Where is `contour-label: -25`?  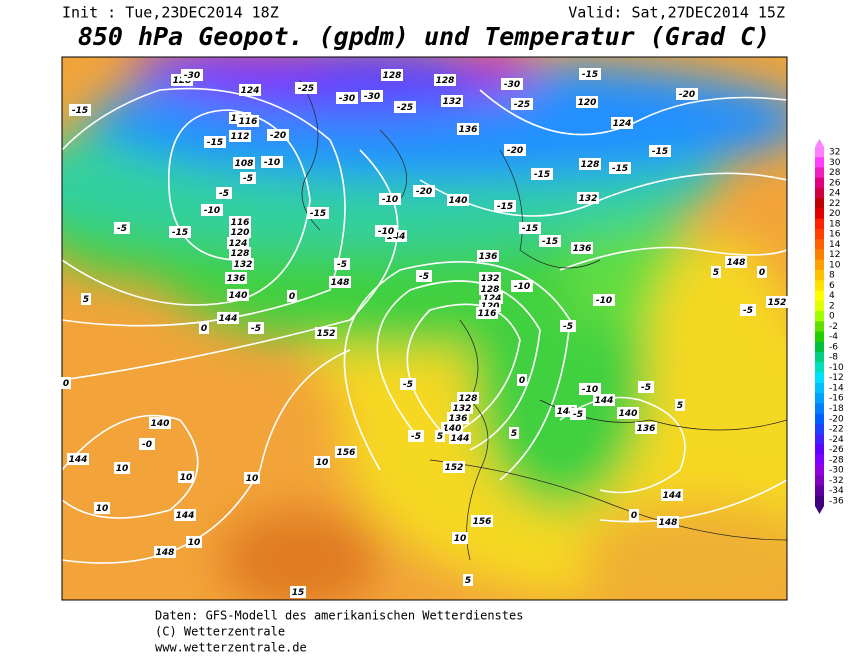
contour-label: -25 is located at coordinates (306, 89).